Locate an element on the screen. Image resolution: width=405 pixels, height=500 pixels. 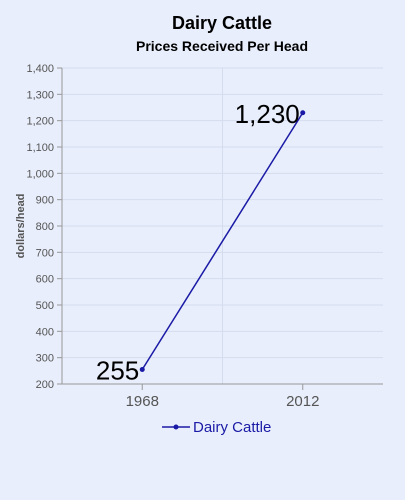
y-tick-label: 800 is located at coordinates (45, 227).